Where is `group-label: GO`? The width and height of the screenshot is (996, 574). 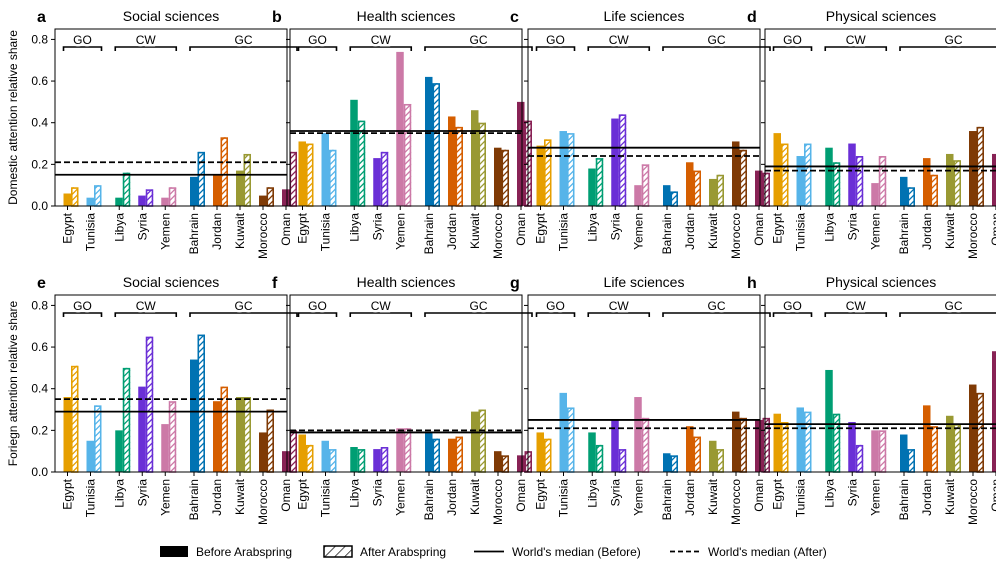
group-label: GO is located at coordinates (317, 306).